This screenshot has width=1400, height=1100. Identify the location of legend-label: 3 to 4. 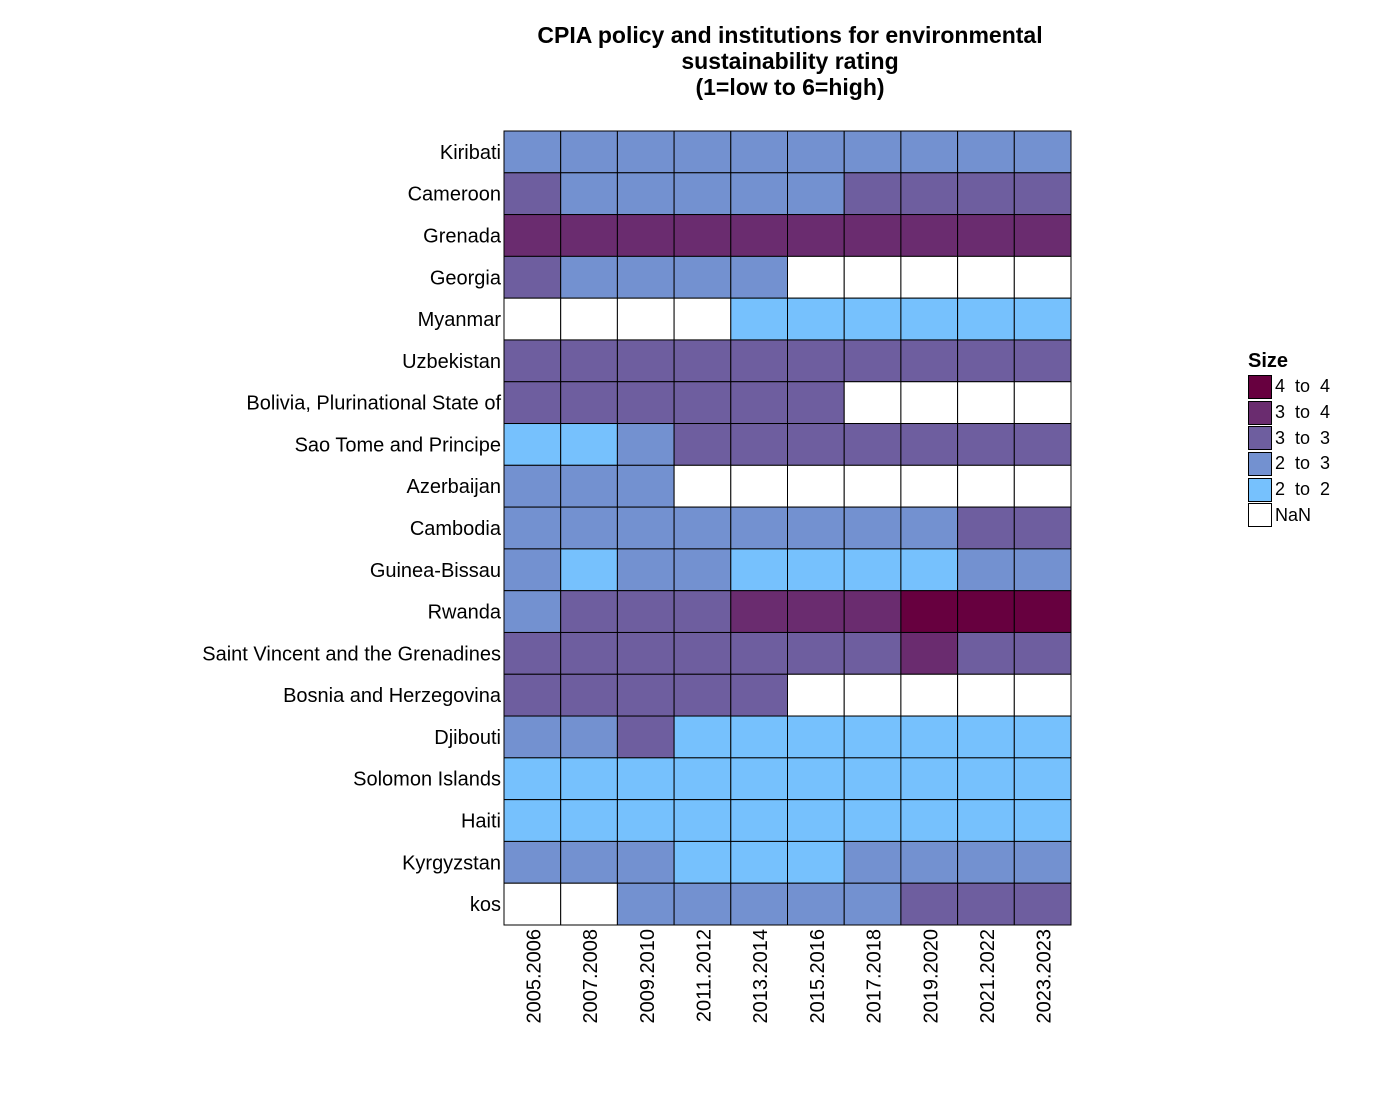
(1303, 412).